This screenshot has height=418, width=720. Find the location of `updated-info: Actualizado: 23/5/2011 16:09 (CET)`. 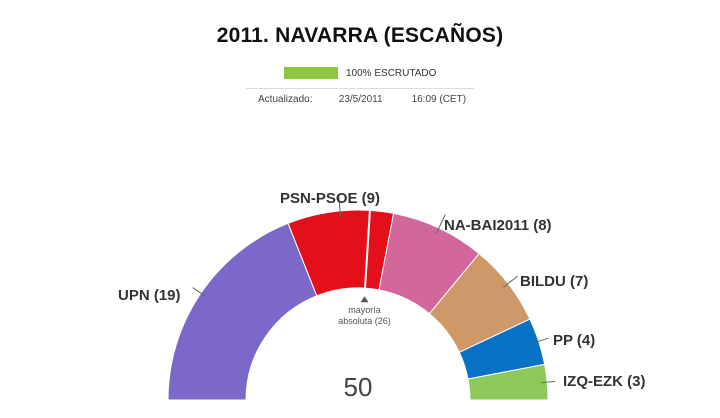

updated-info: Actualizado: 23/5/2011 16:09 (CET) is located at coordinates (362, 99).